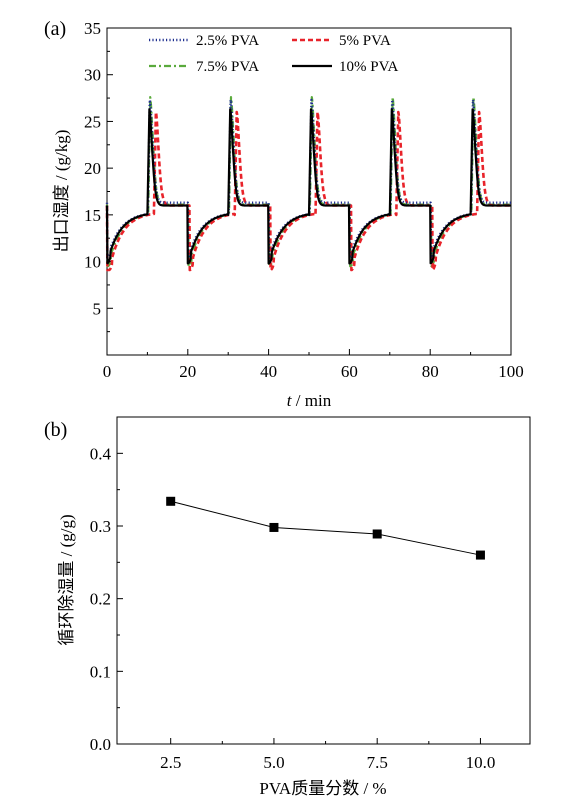  I want to click on x-tick-label: 80, so click(430, 371).